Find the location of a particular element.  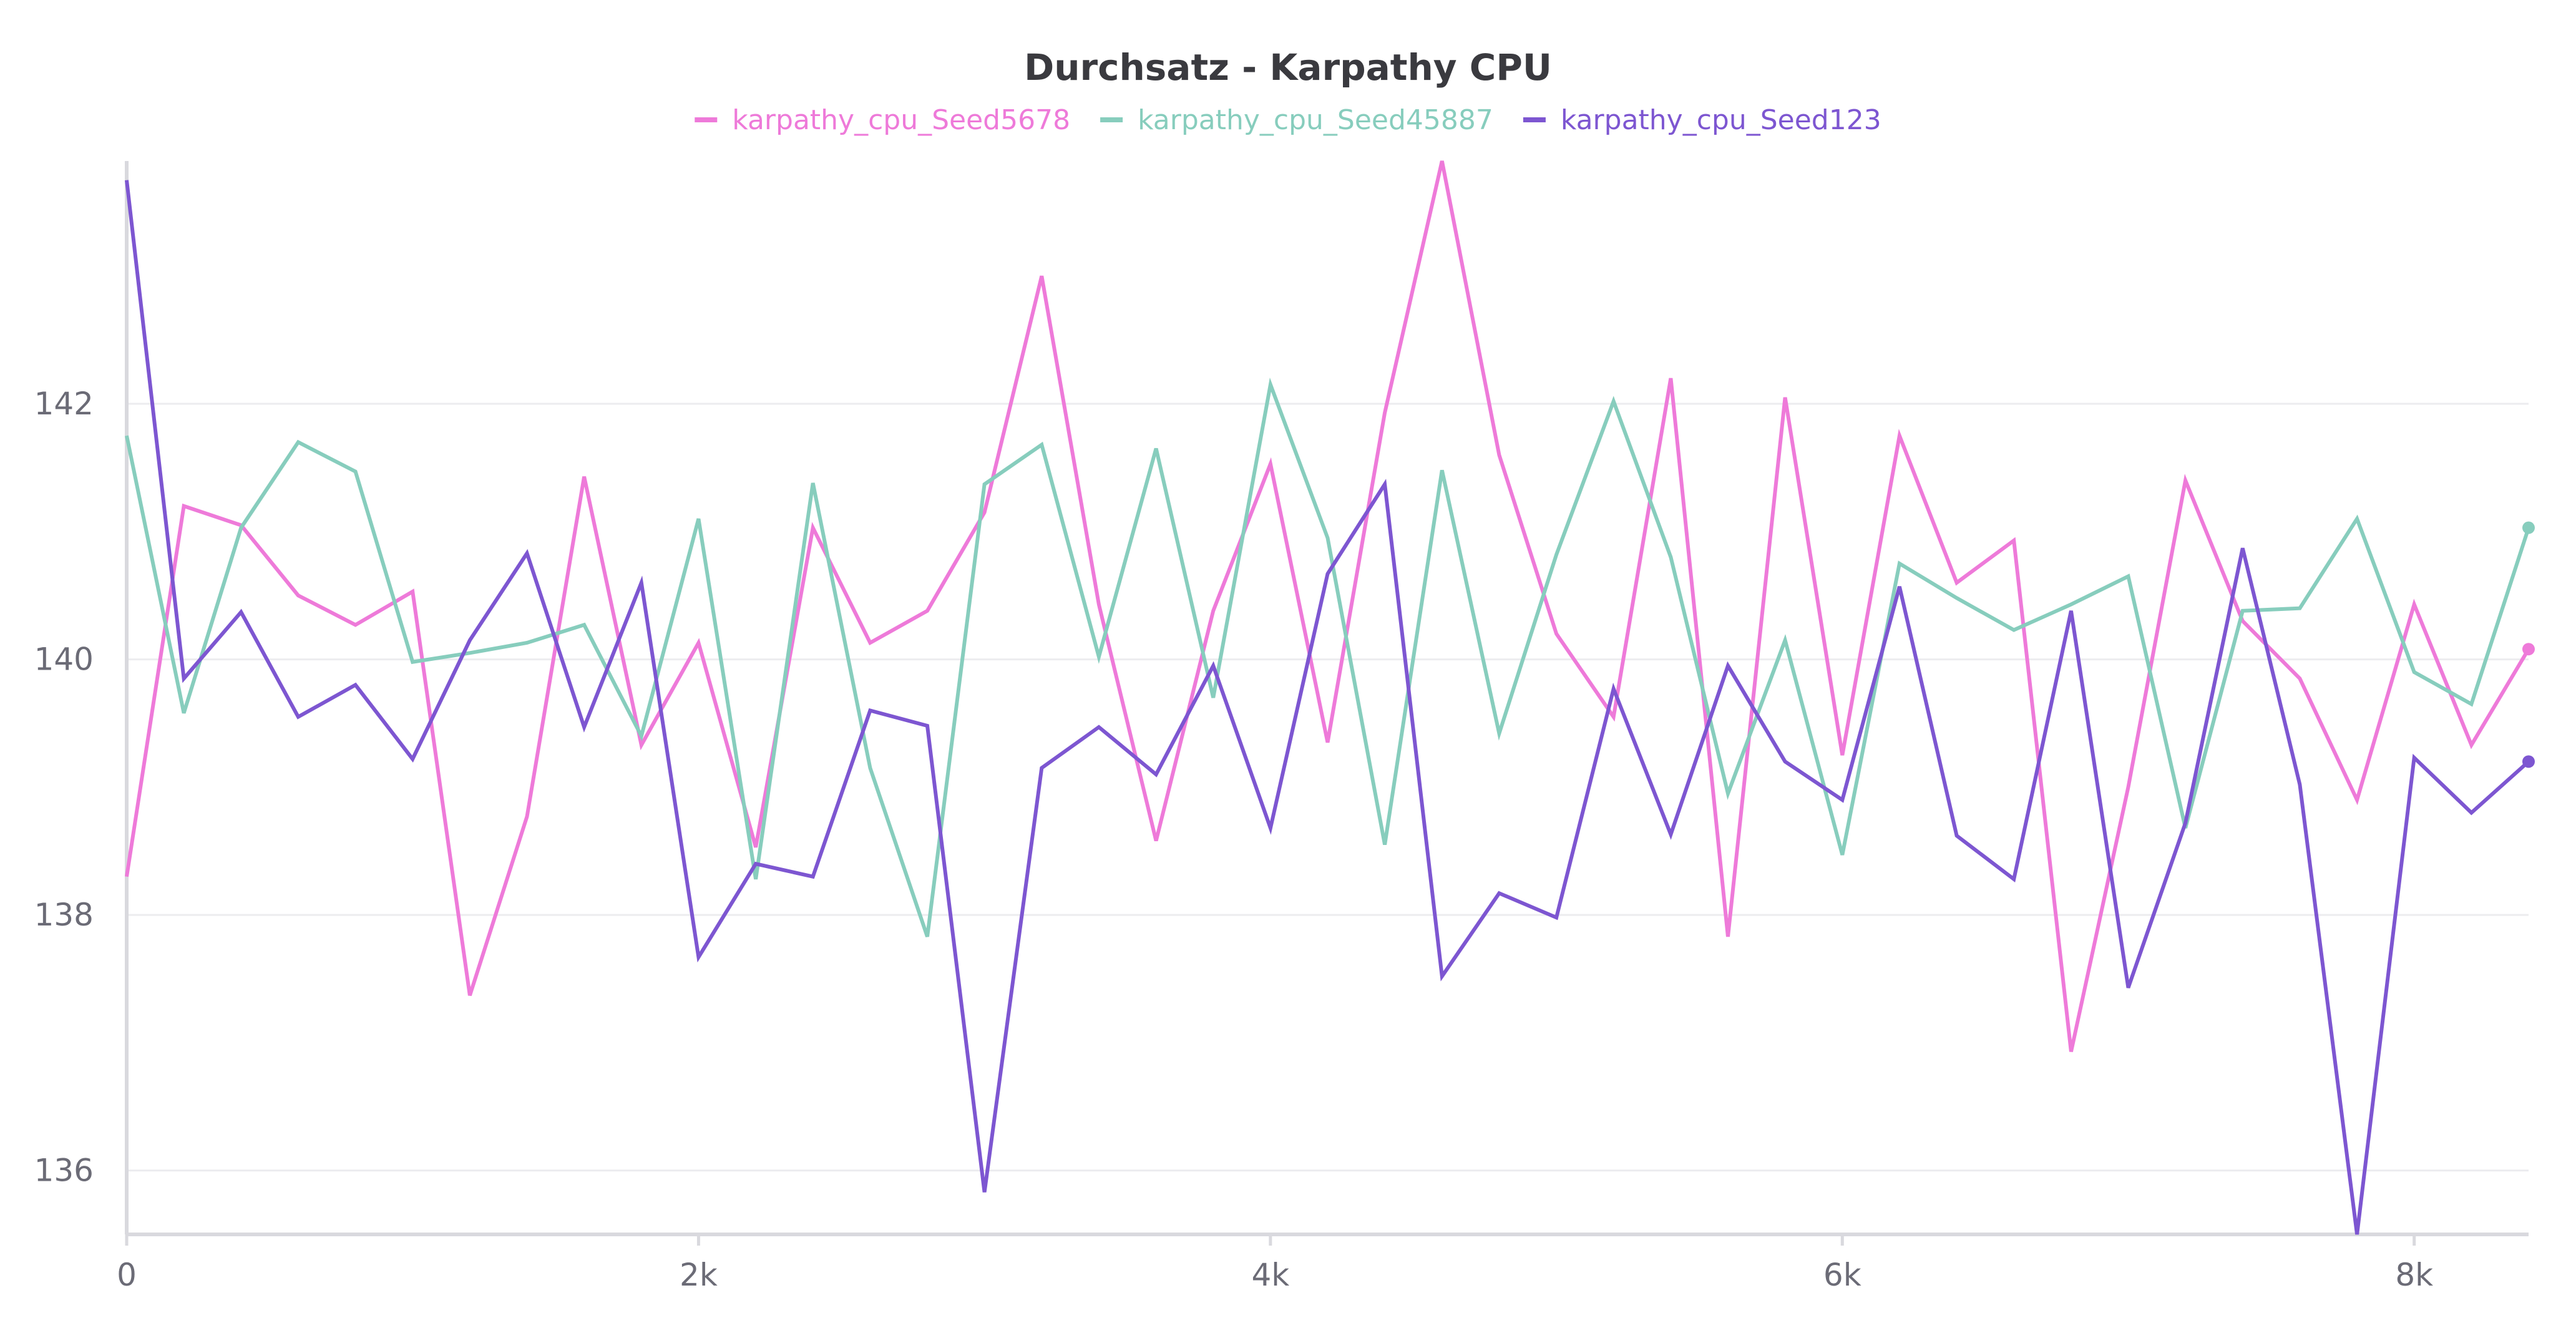

legend-item: karpathy_cpu_Seed5678 is located at coordinates (882, 120).